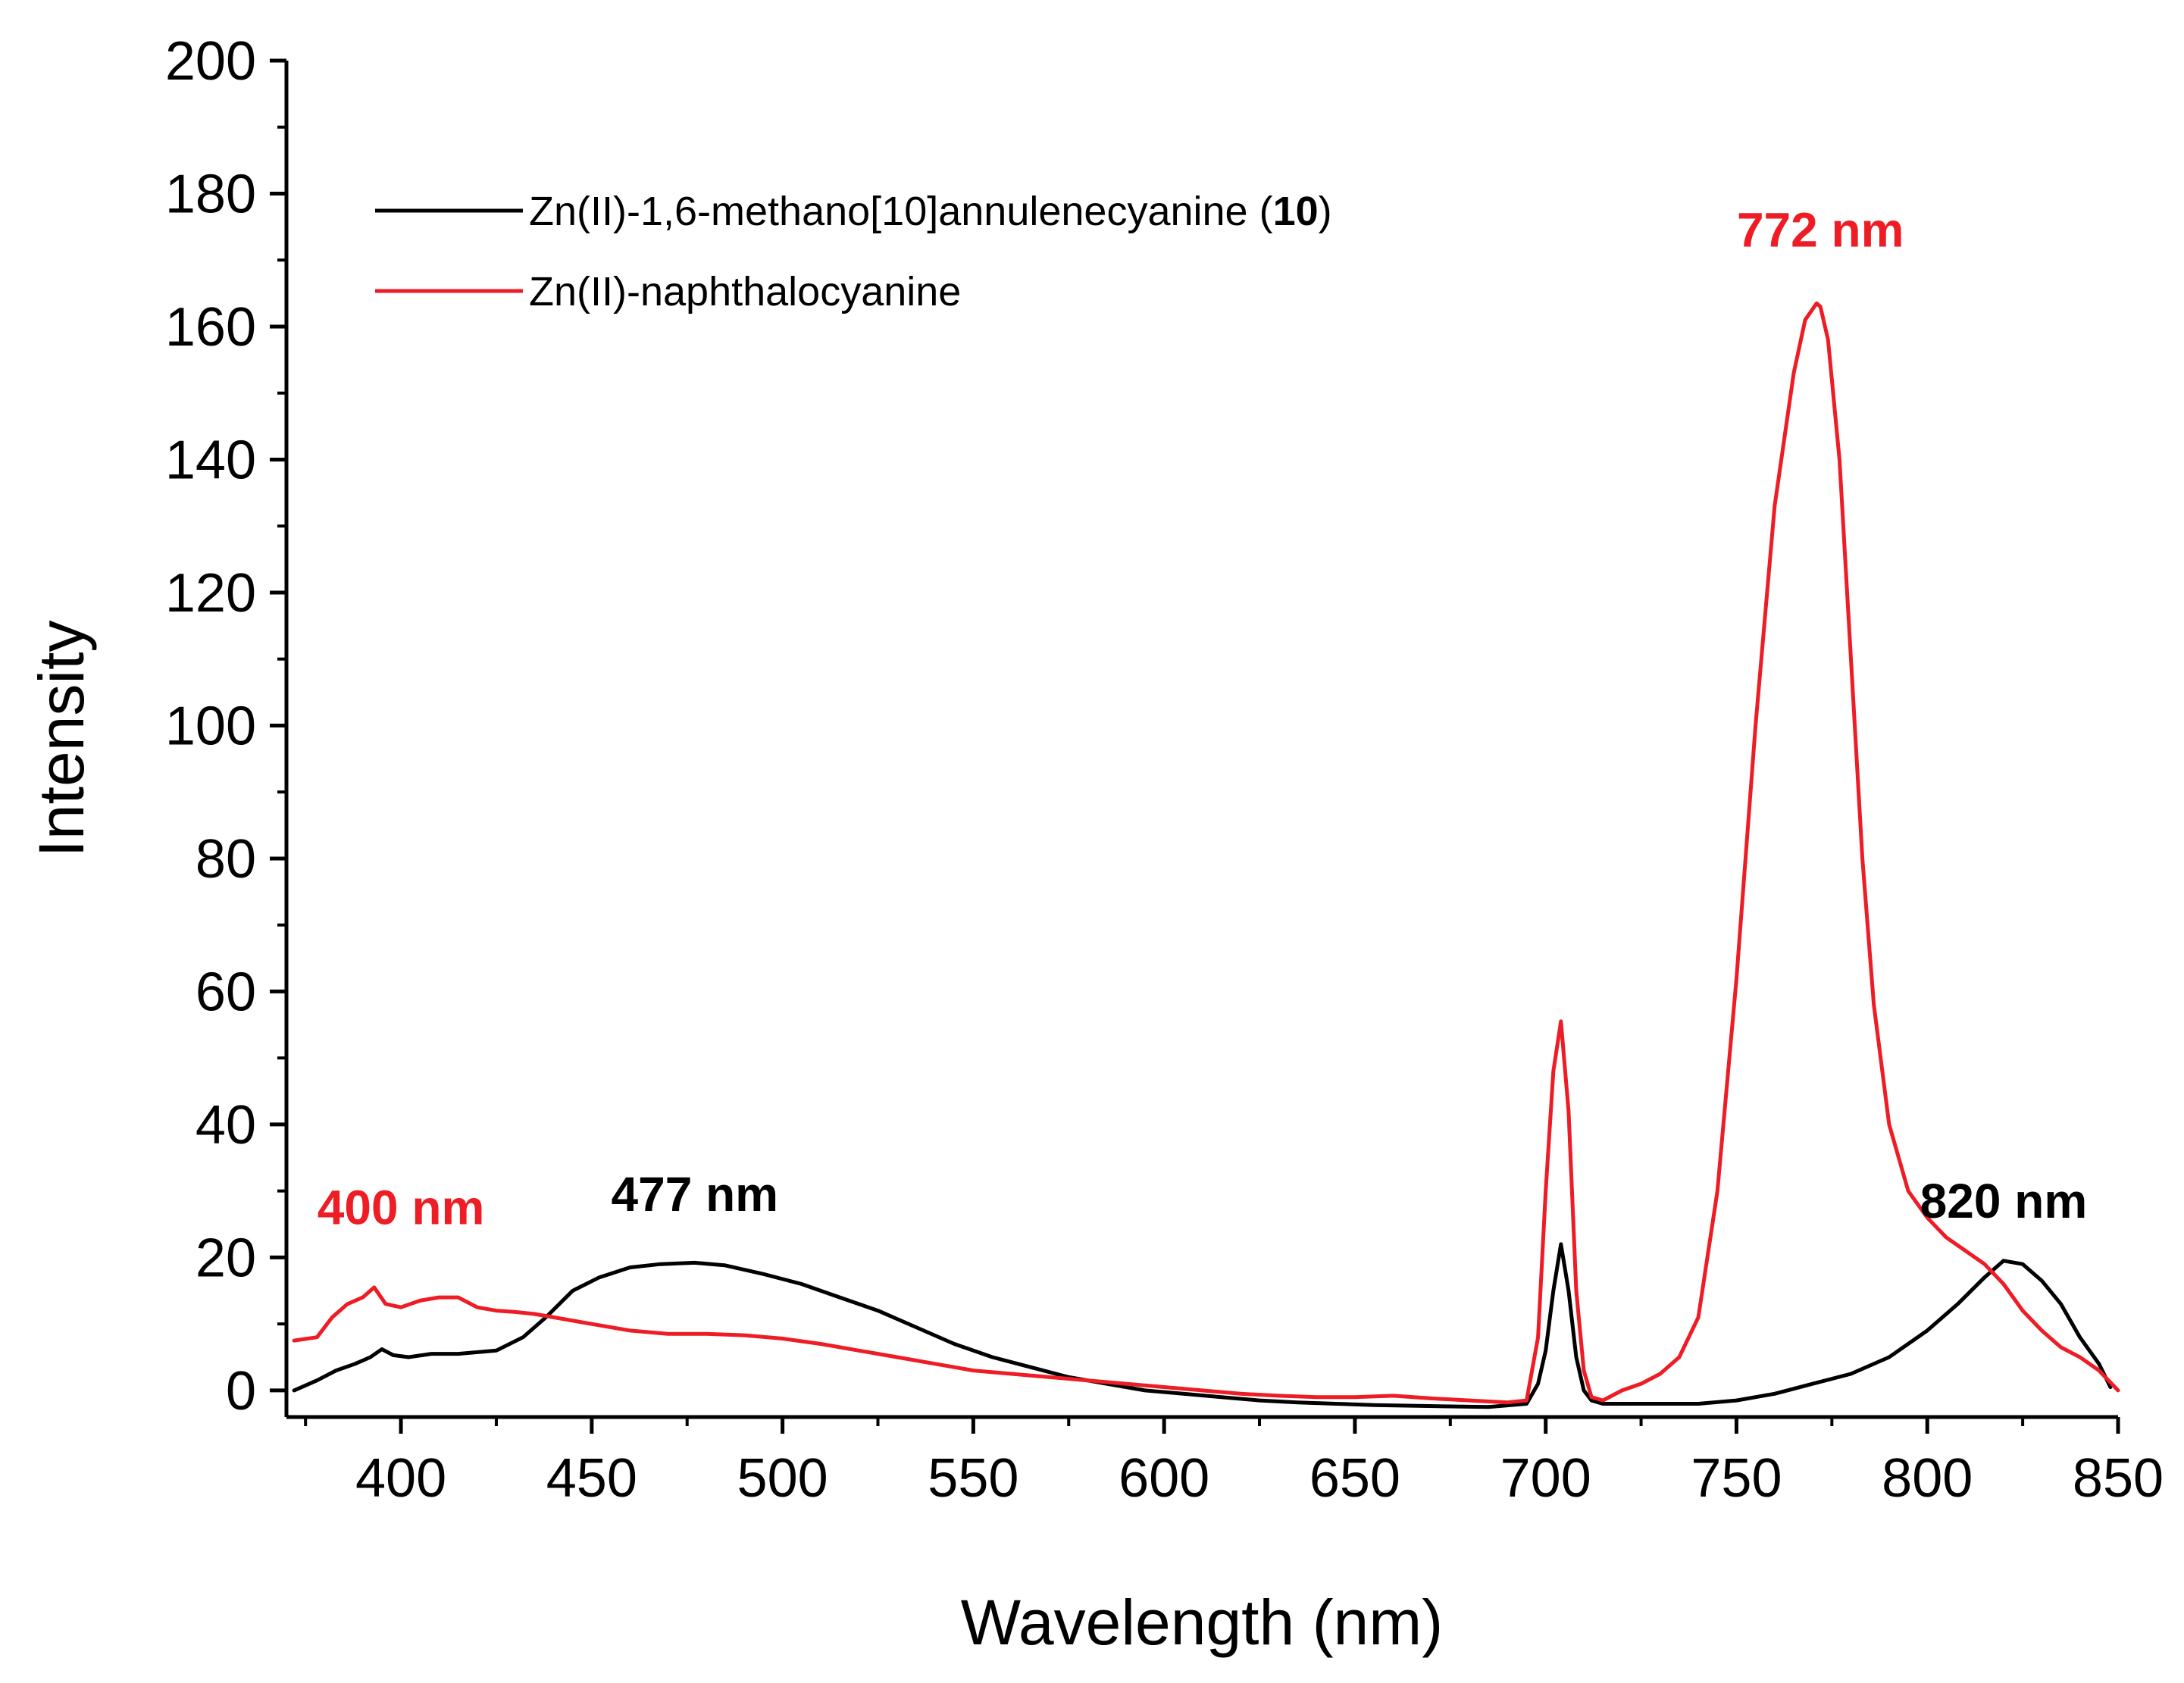 This screenshot has width=2184, height=1683. Describe the element at coordinates (210, 327) in the screenshot. I see `y-tick-label: 160` at that location.